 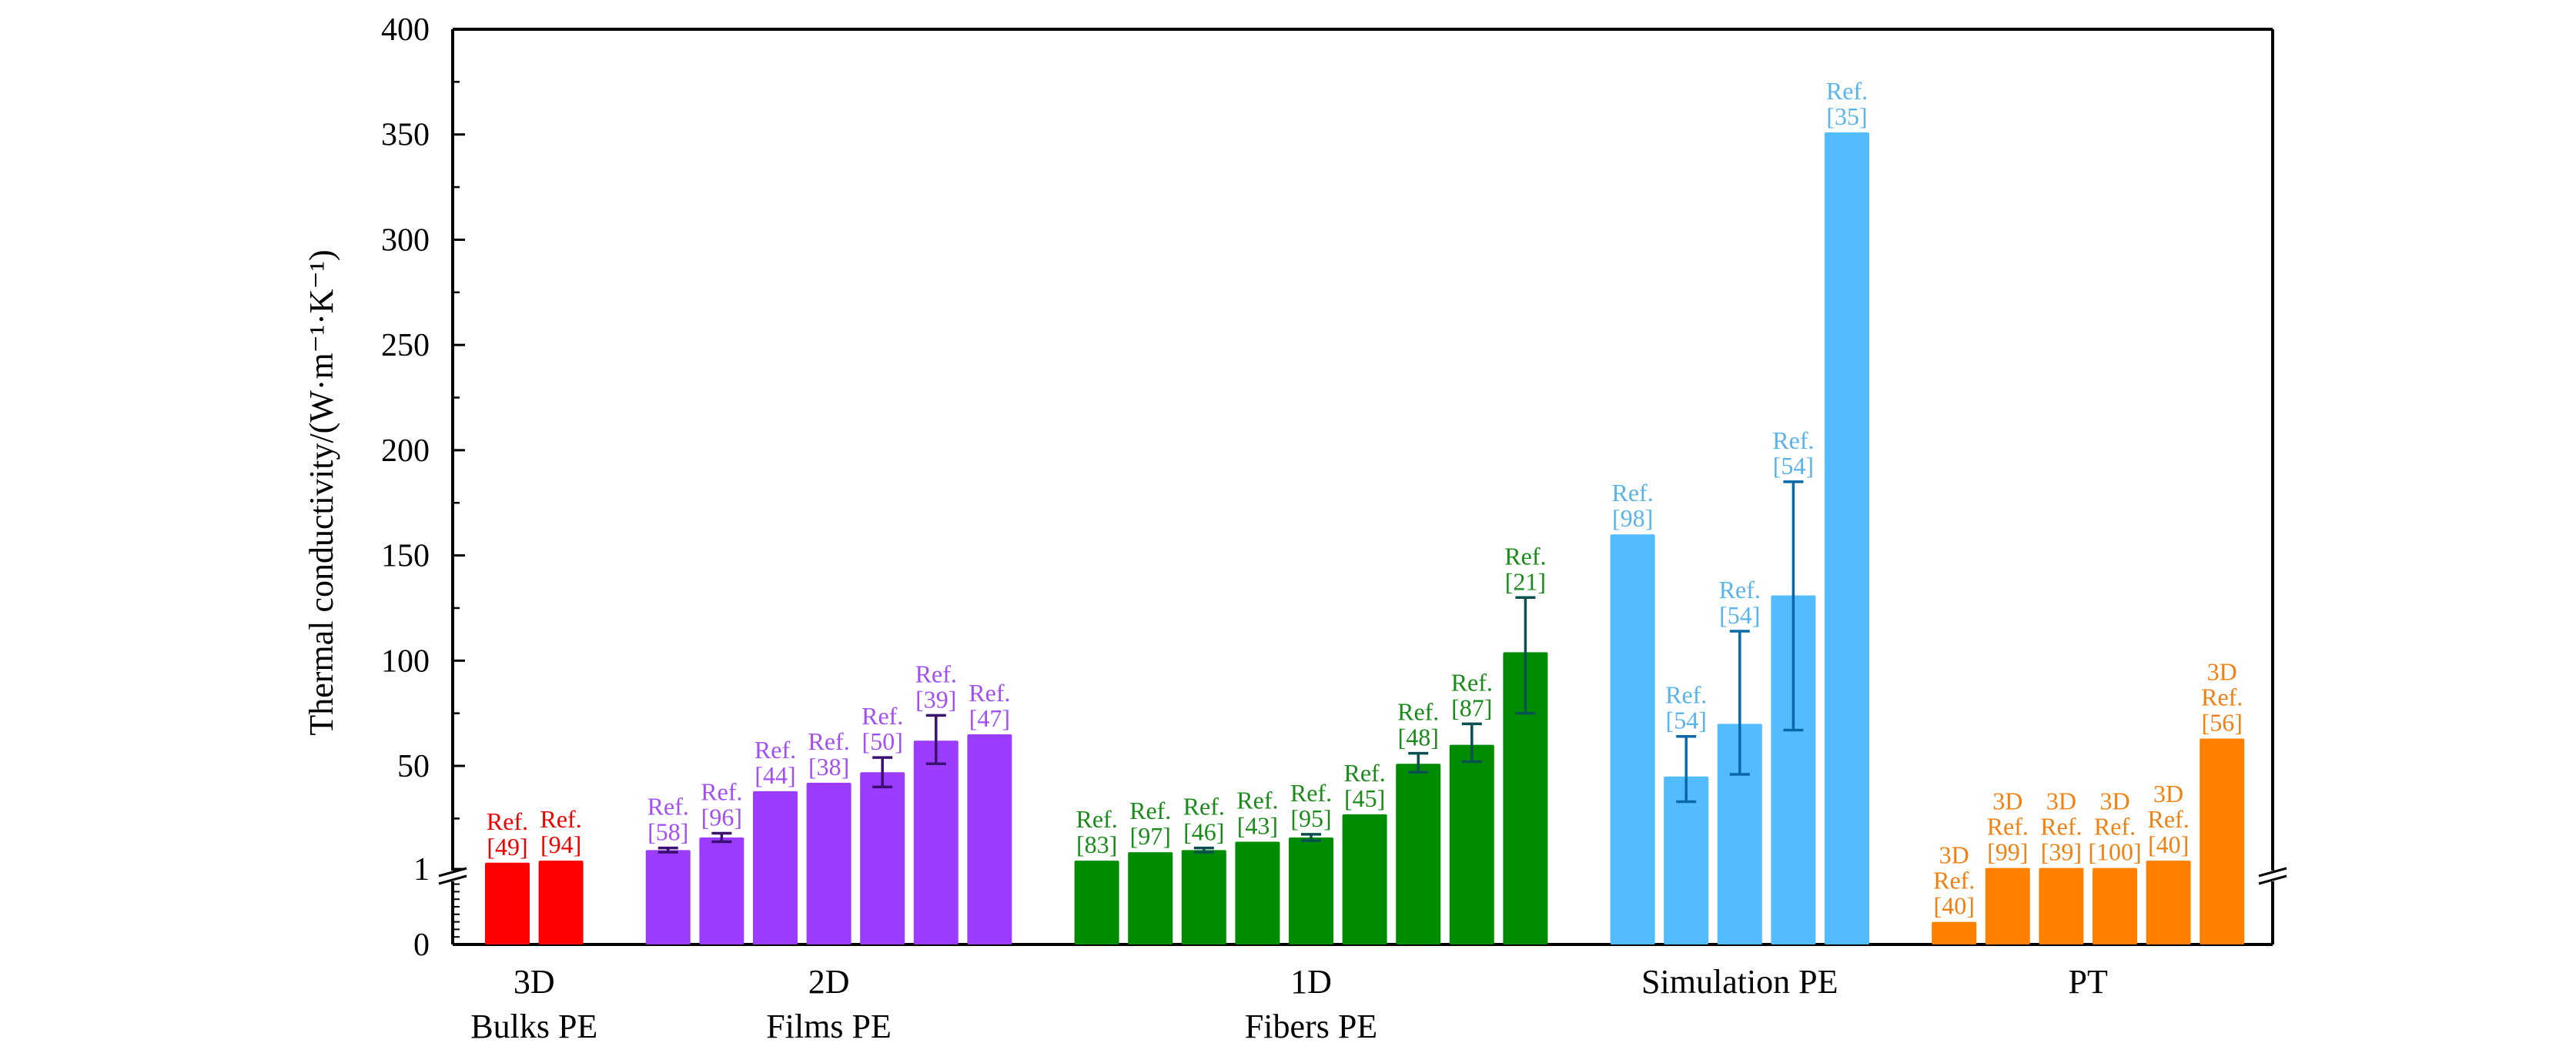 I want to click on y-tick-label: 400, so click(x=406, y=30).